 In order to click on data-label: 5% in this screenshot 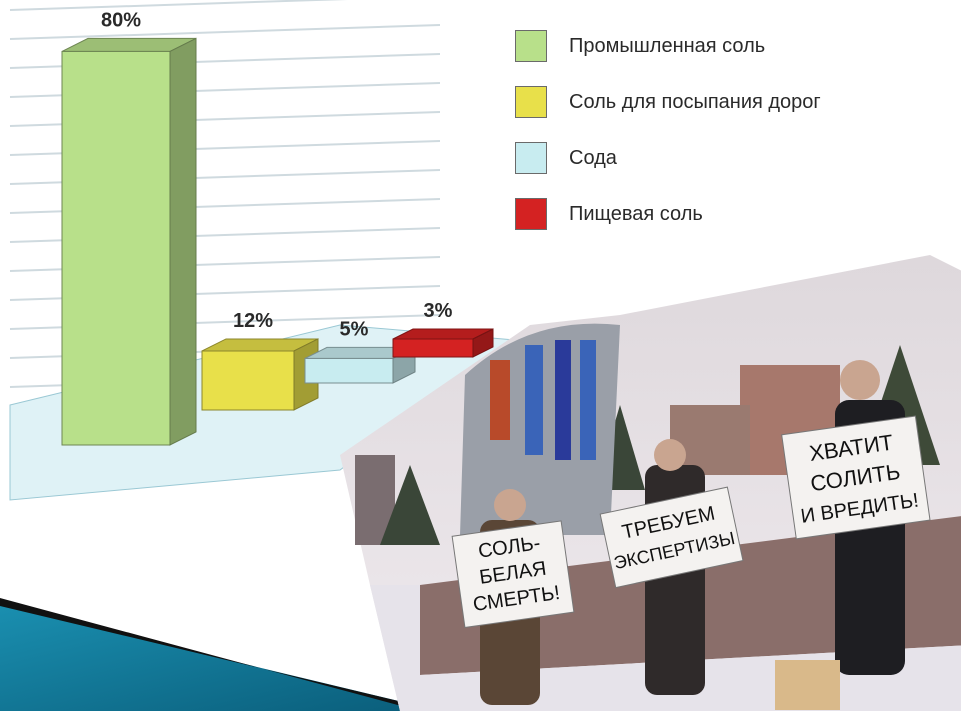, I will do `click(354, 329)`.